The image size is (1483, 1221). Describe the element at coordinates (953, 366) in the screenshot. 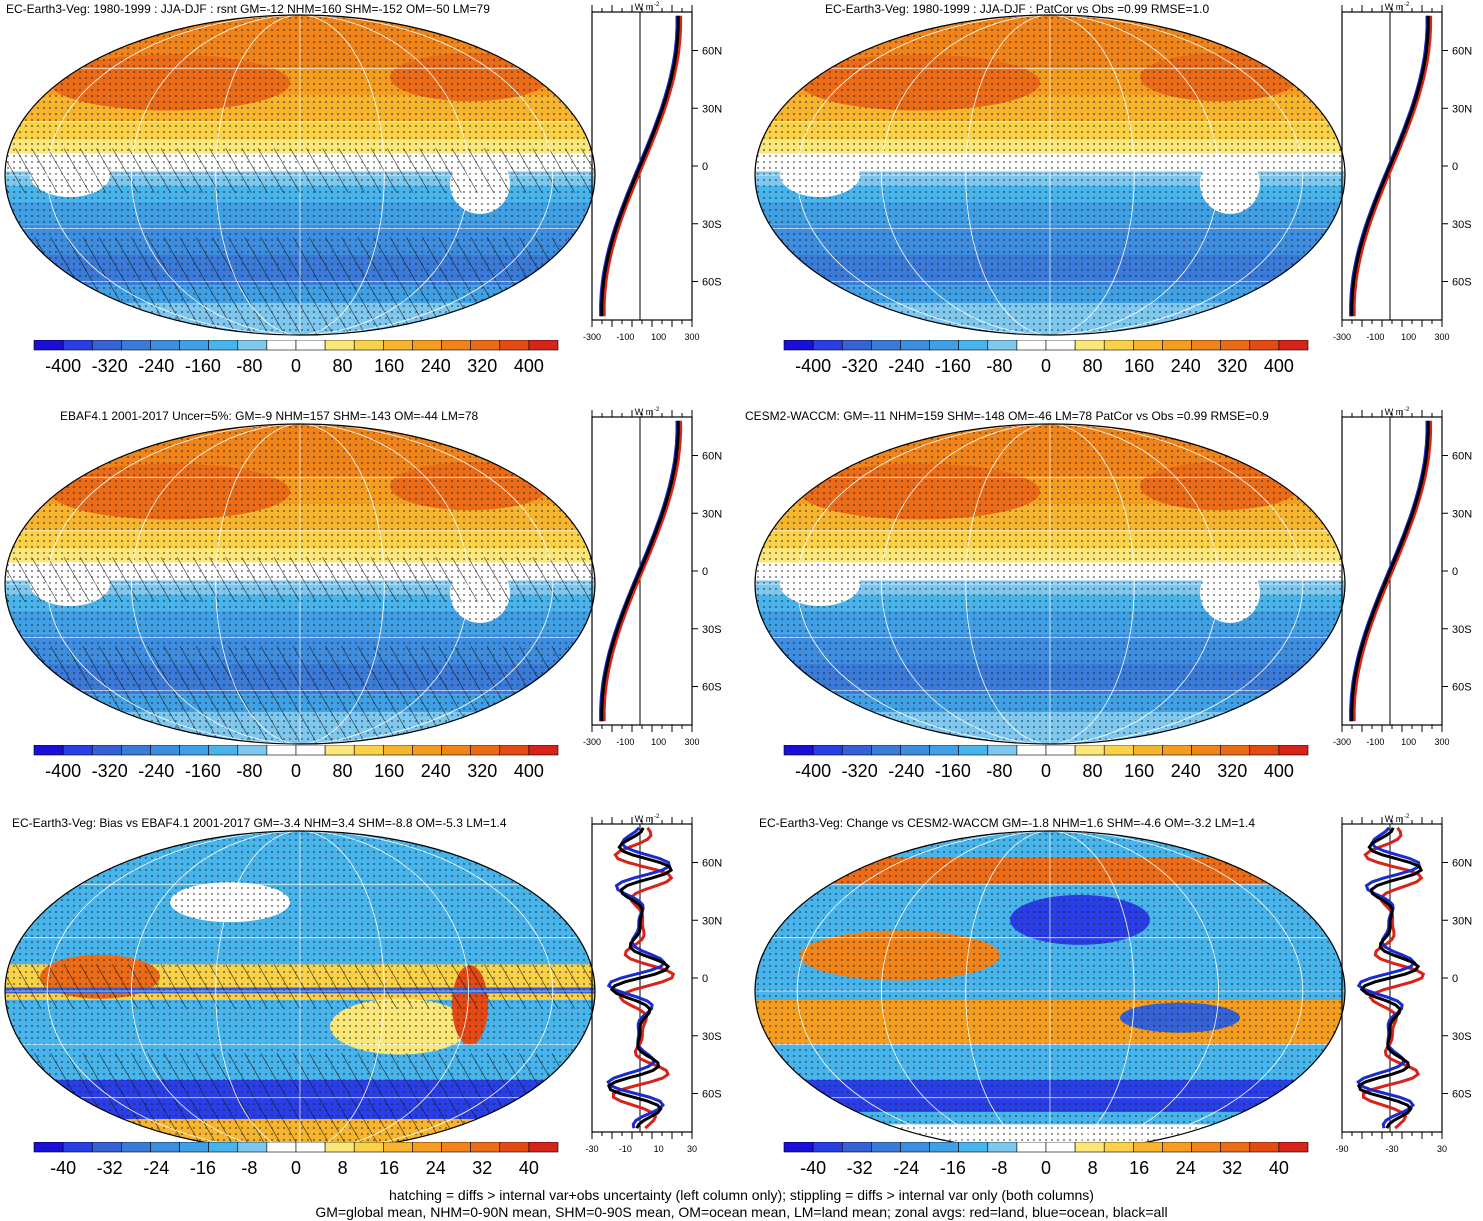

I see `colorbar-label: -160` at that location.